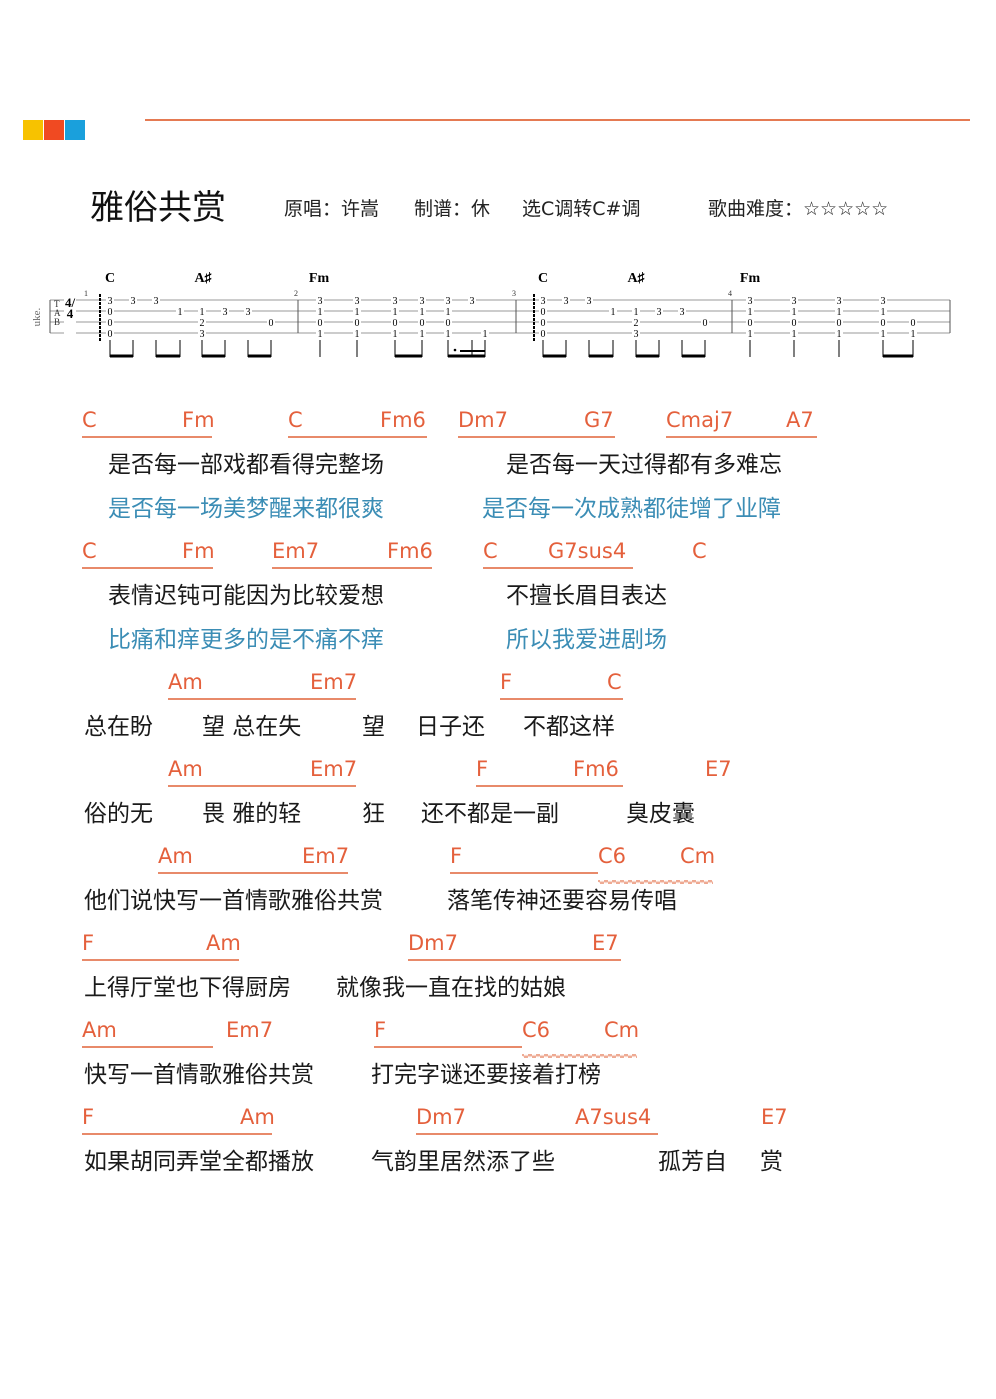  What do you see at coordinates (57, 322) in the screenshot?
I see `tab-clef-letter: B` at bounding box center [57, 322].